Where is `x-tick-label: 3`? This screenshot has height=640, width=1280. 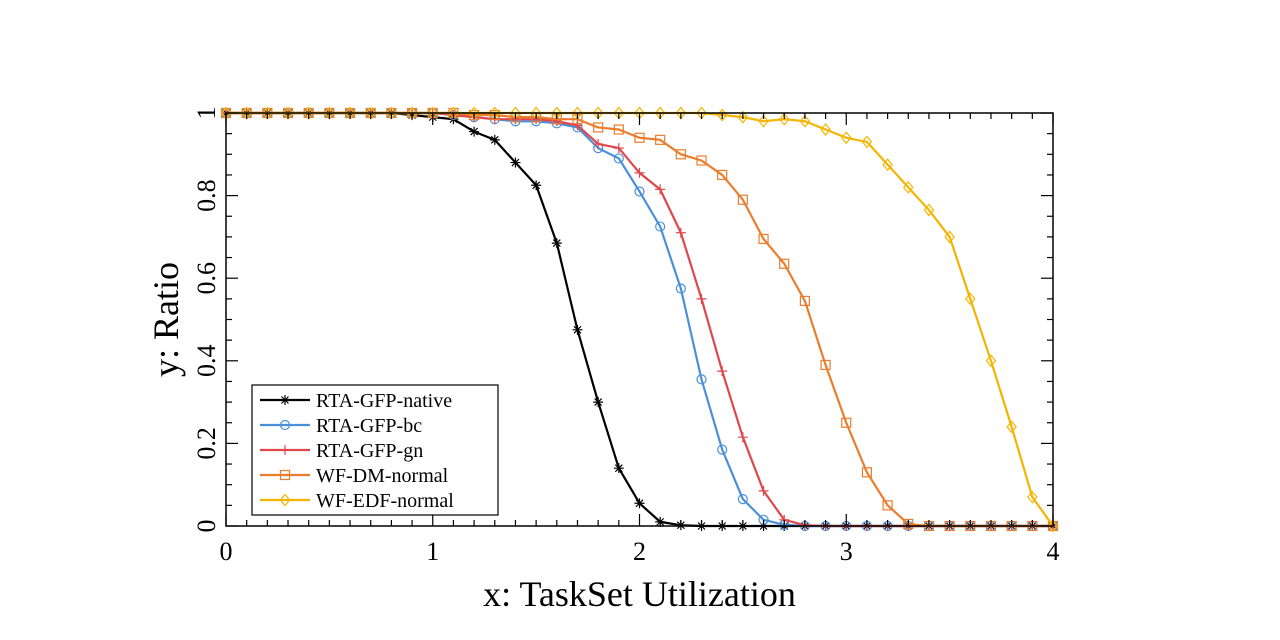 x-tick-label: 3 is located at coordinates (846, 551).